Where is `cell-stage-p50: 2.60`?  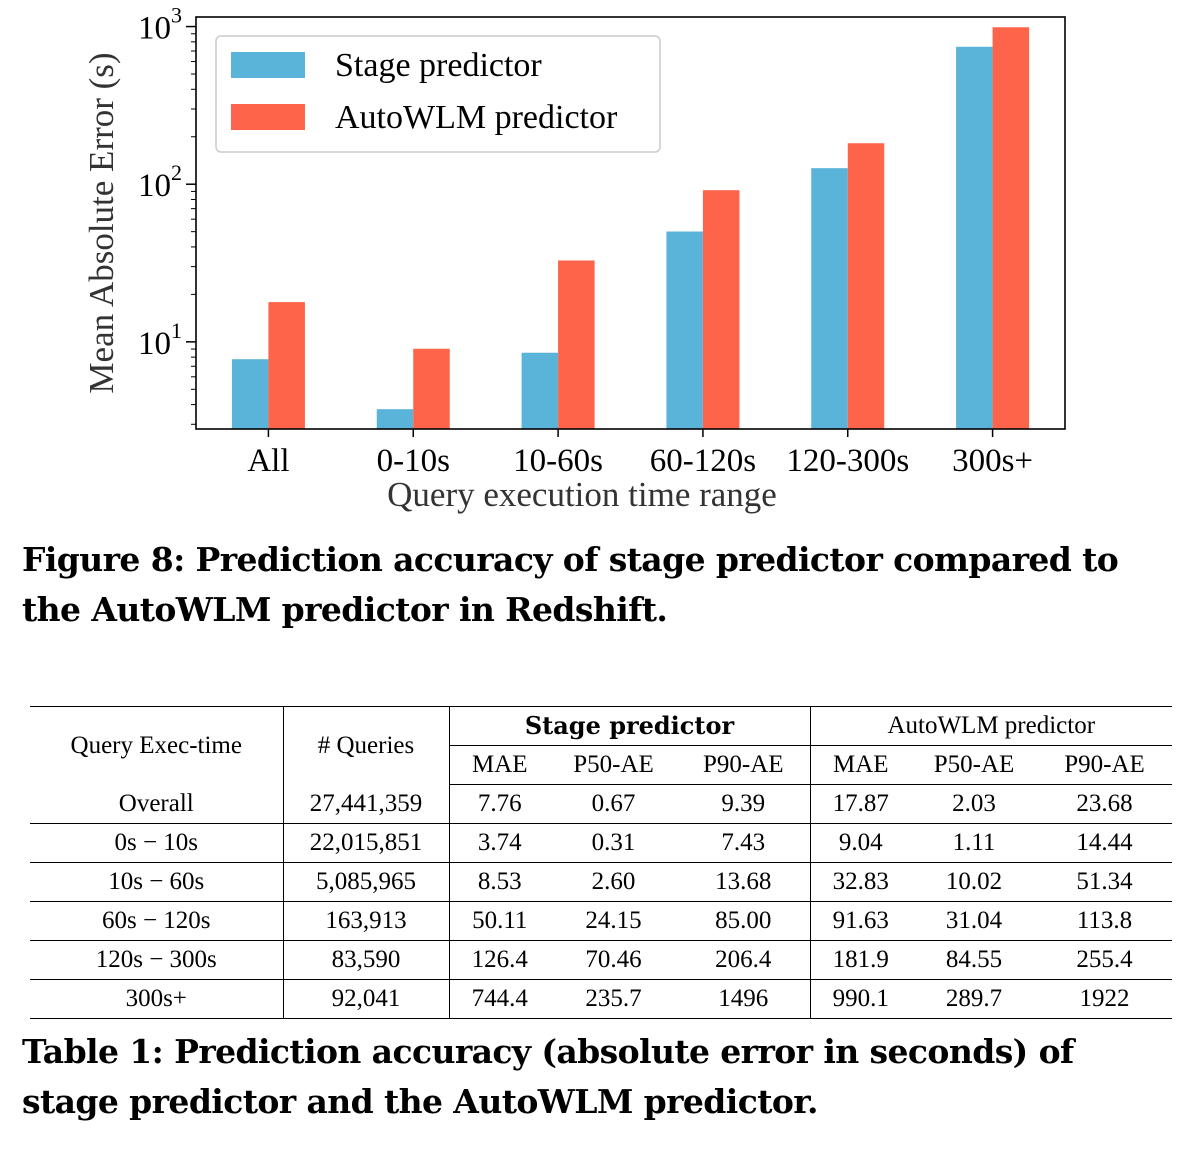
cell-stage-p50: 2.60 is located at coordinates (613, 882).